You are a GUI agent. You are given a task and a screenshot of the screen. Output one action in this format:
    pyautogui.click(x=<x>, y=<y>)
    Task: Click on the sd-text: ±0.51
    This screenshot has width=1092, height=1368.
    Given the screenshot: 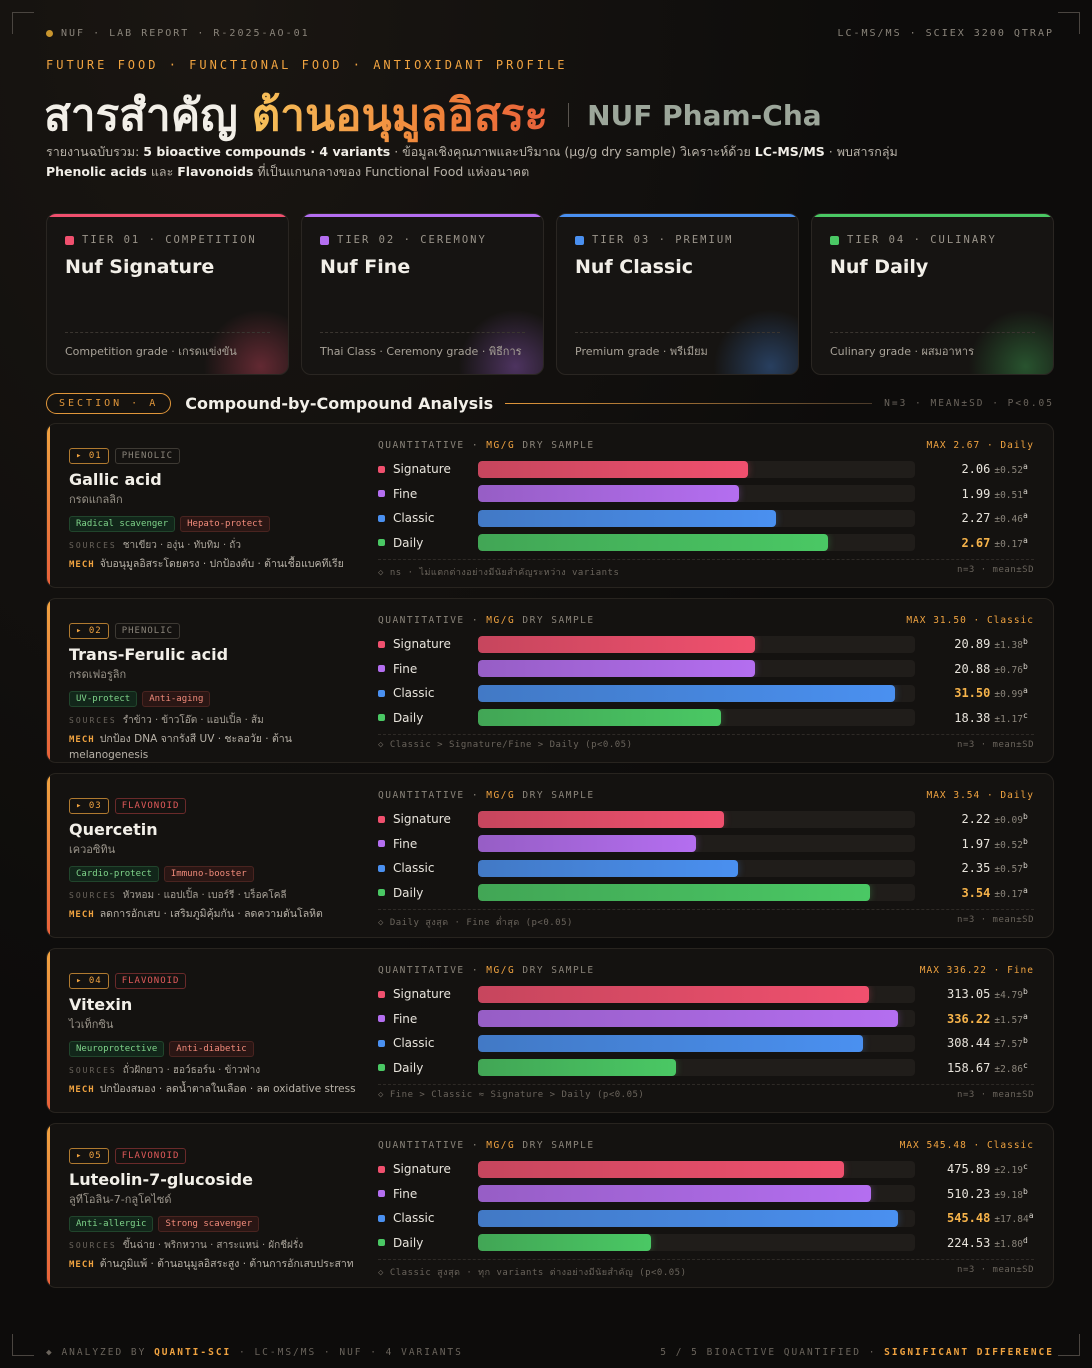 What is the action you would take?
    pyautogui.click(x=1008, y=495)
    